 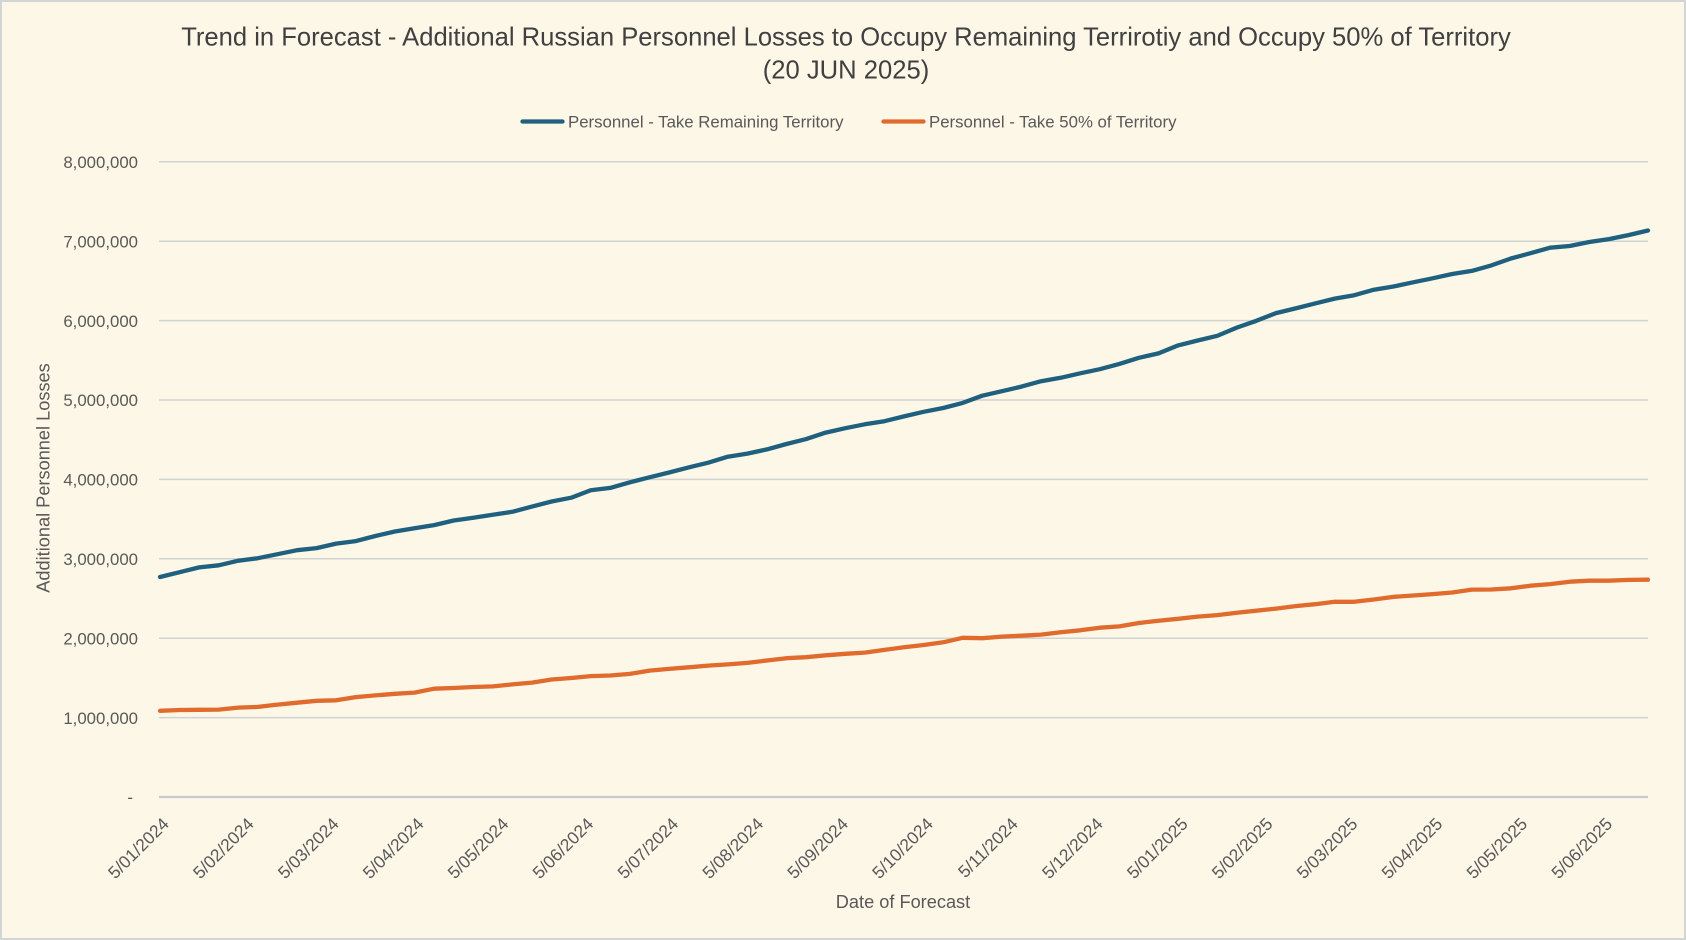 I want to click on svg-text: 5/10/2024, so click(x=902, y=847).